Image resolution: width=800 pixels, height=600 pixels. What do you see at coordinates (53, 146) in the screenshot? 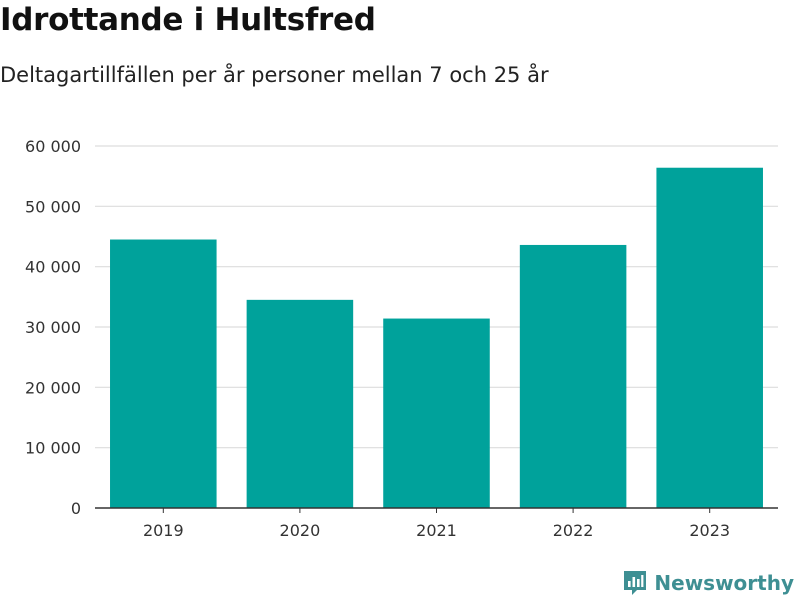
I see `y-tick-label: 60 000` at bounding box center [53, 146].